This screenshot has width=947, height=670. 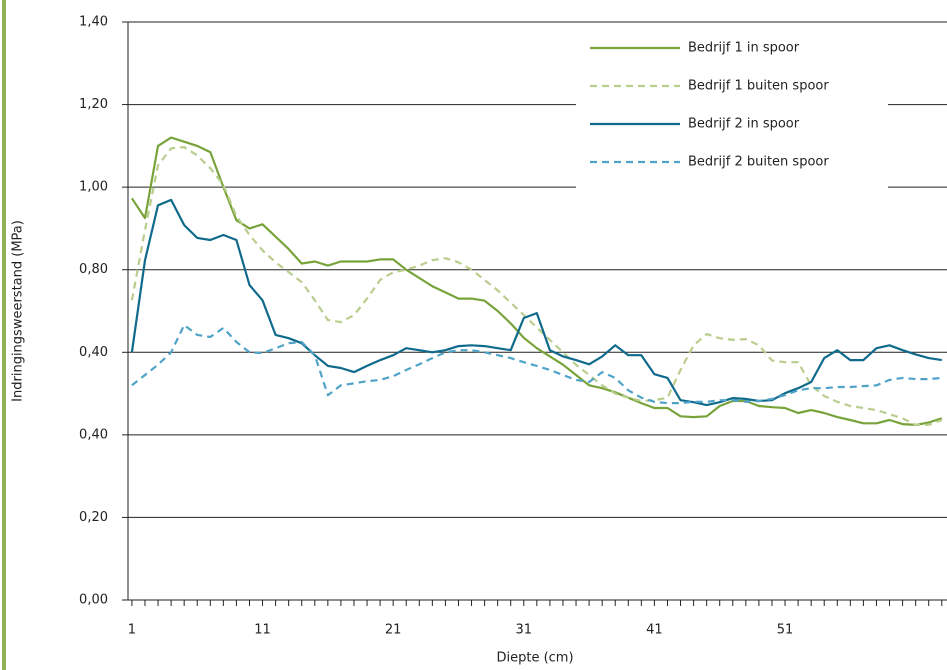 What do you see at coordinates (654, 630) in the screenshot?
I see `x-tick-label: 41` at bounding box center [654, 630].